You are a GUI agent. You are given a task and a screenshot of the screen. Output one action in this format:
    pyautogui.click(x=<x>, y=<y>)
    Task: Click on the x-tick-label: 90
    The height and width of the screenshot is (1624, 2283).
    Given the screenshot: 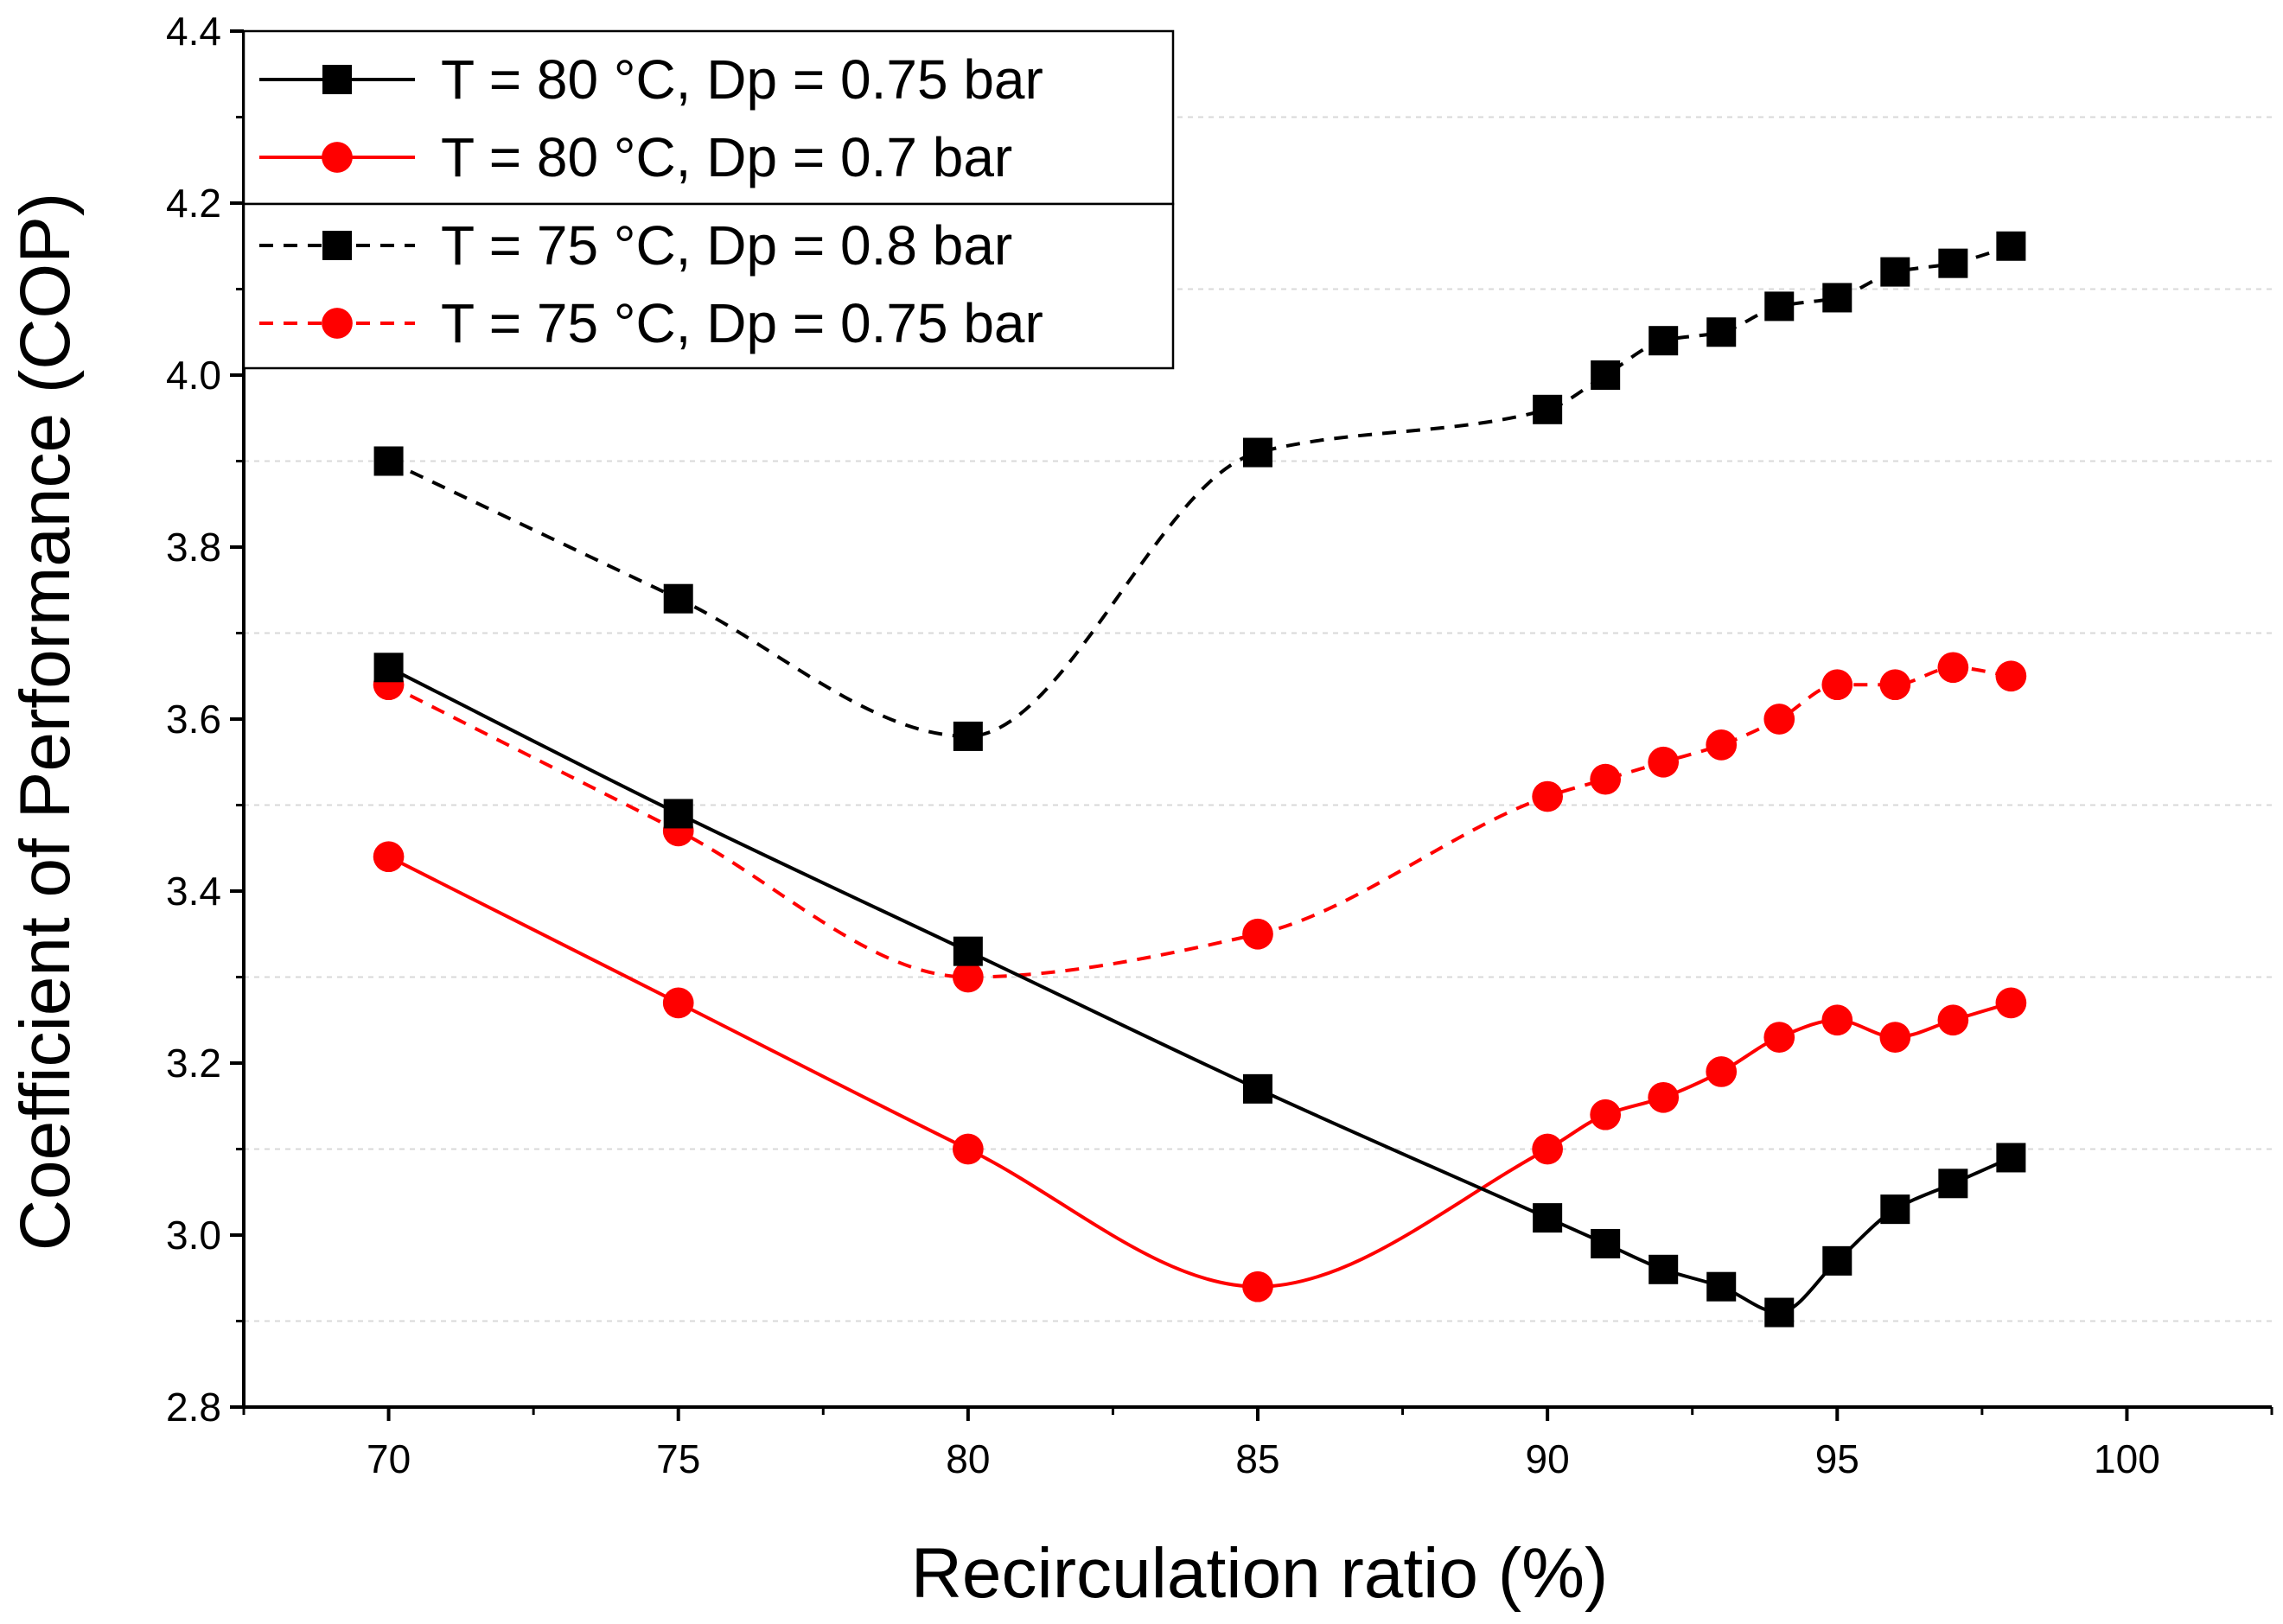 What is the action you would take?
    pyautogui.click(x=1548, y=1458)
    